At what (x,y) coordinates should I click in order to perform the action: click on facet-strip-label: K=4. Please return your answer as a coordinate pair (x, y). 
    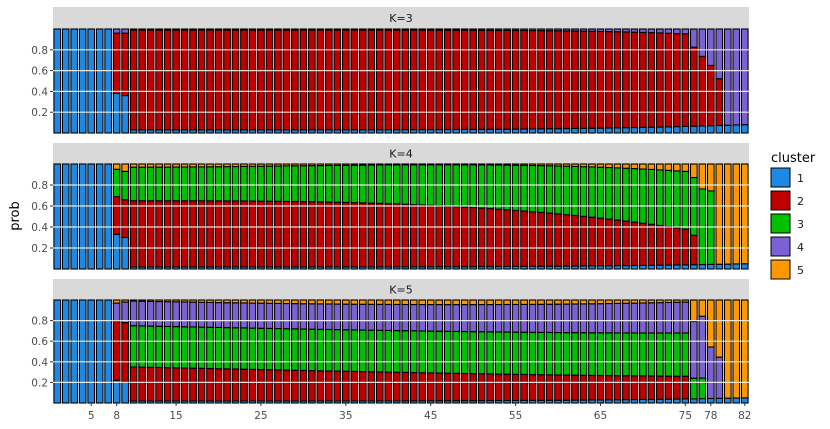
    Looking at the image, I should click on (400, 154).